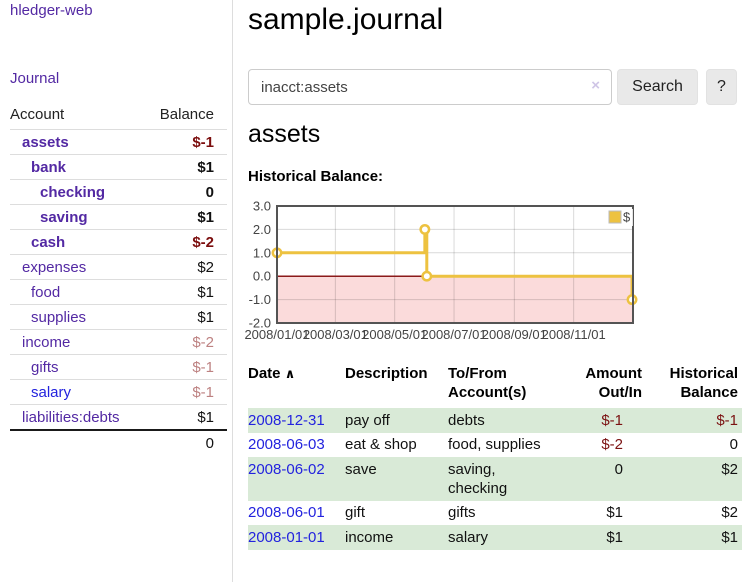  What do you see at coordinates (495, 420) in the screenshot?
I see `transaction-row: 2008-12-31 pay off debts $-1 $-1` at bounding box center [495, 420].